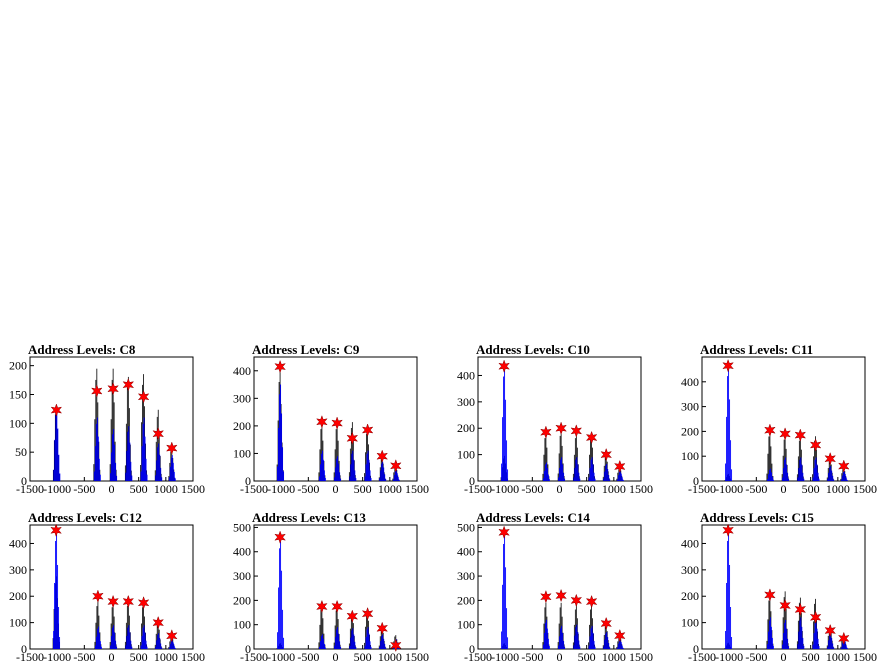  Describe the element at coordinates (85, 517) in the screenshot. I see `chart-title: Address Levels: C12` at that location.